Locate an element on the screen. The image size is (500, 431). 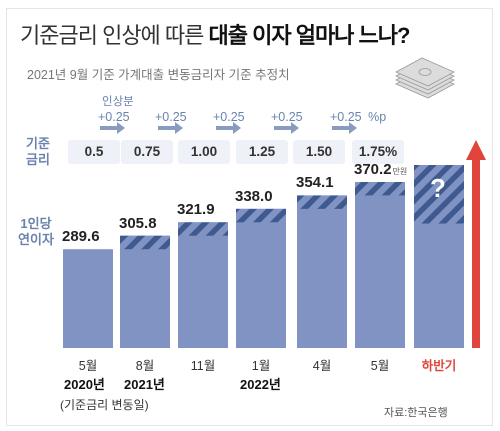
value-label-5: 370.2만원 is located at coordinates (380, 169).